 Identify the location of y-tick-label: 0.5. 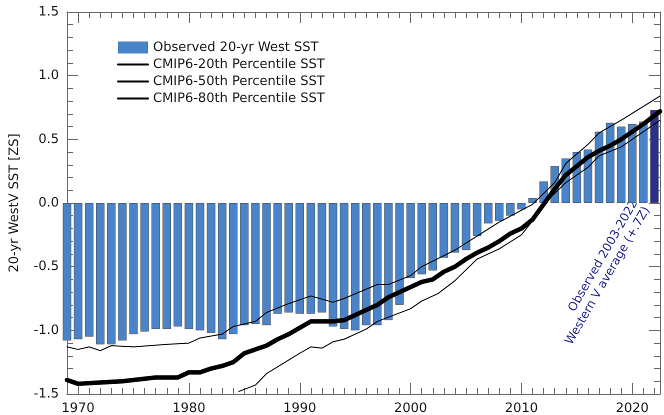
(48, 139).